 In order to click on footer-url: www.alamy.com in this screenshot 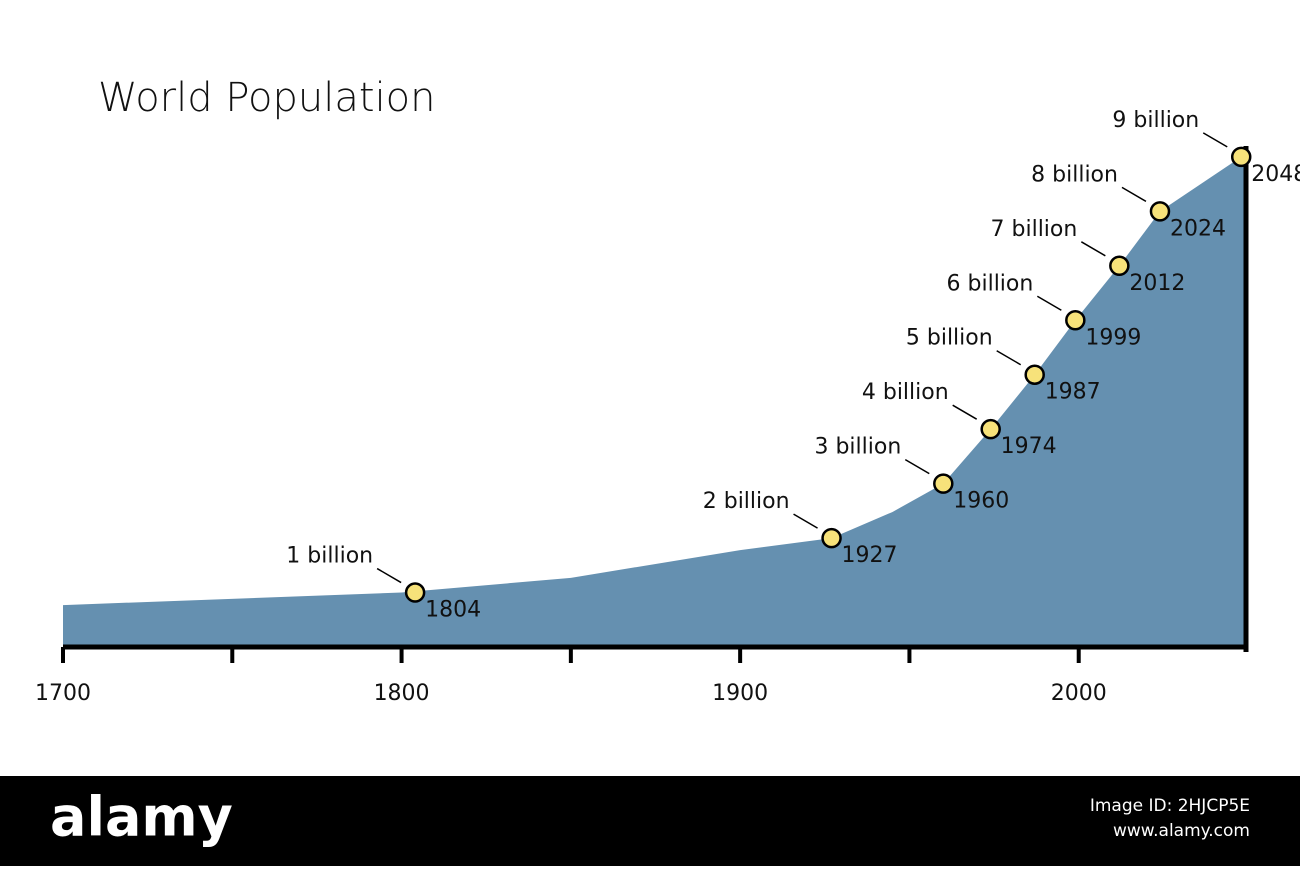, I will do `click(1181, 831)`.